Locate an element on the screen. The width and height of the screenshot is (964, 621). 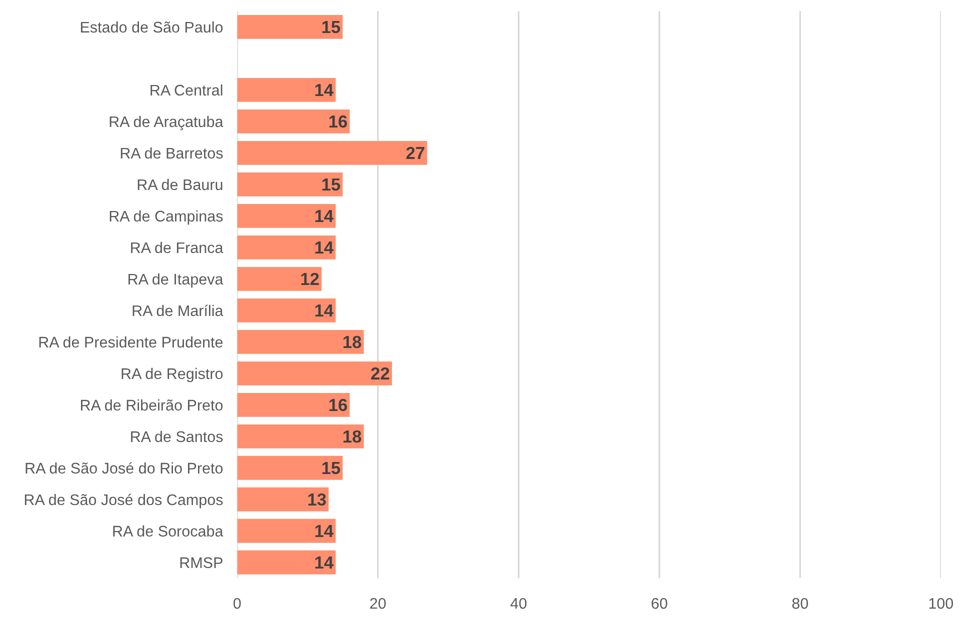
y-tick-label: RA de Barretos is located at coordinates (171, 153).